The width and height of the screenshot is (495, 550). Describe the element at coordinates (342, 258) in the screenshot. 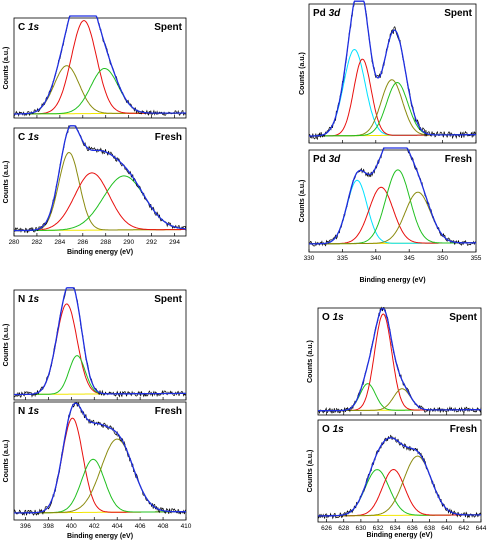

I see `x-tick-label: 335` at that location.